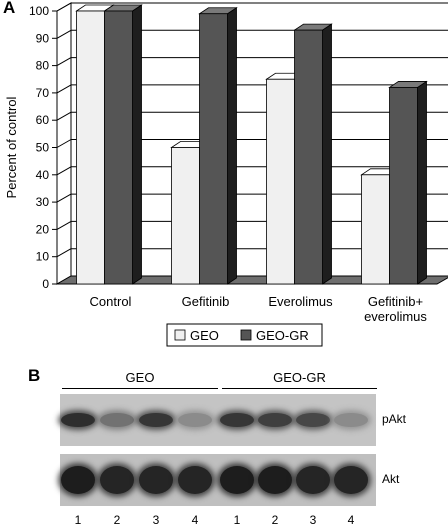 The height and width of the screenshot is (532, 448). I want to click on blot-group-line-geo-gr, so click(299, 388).